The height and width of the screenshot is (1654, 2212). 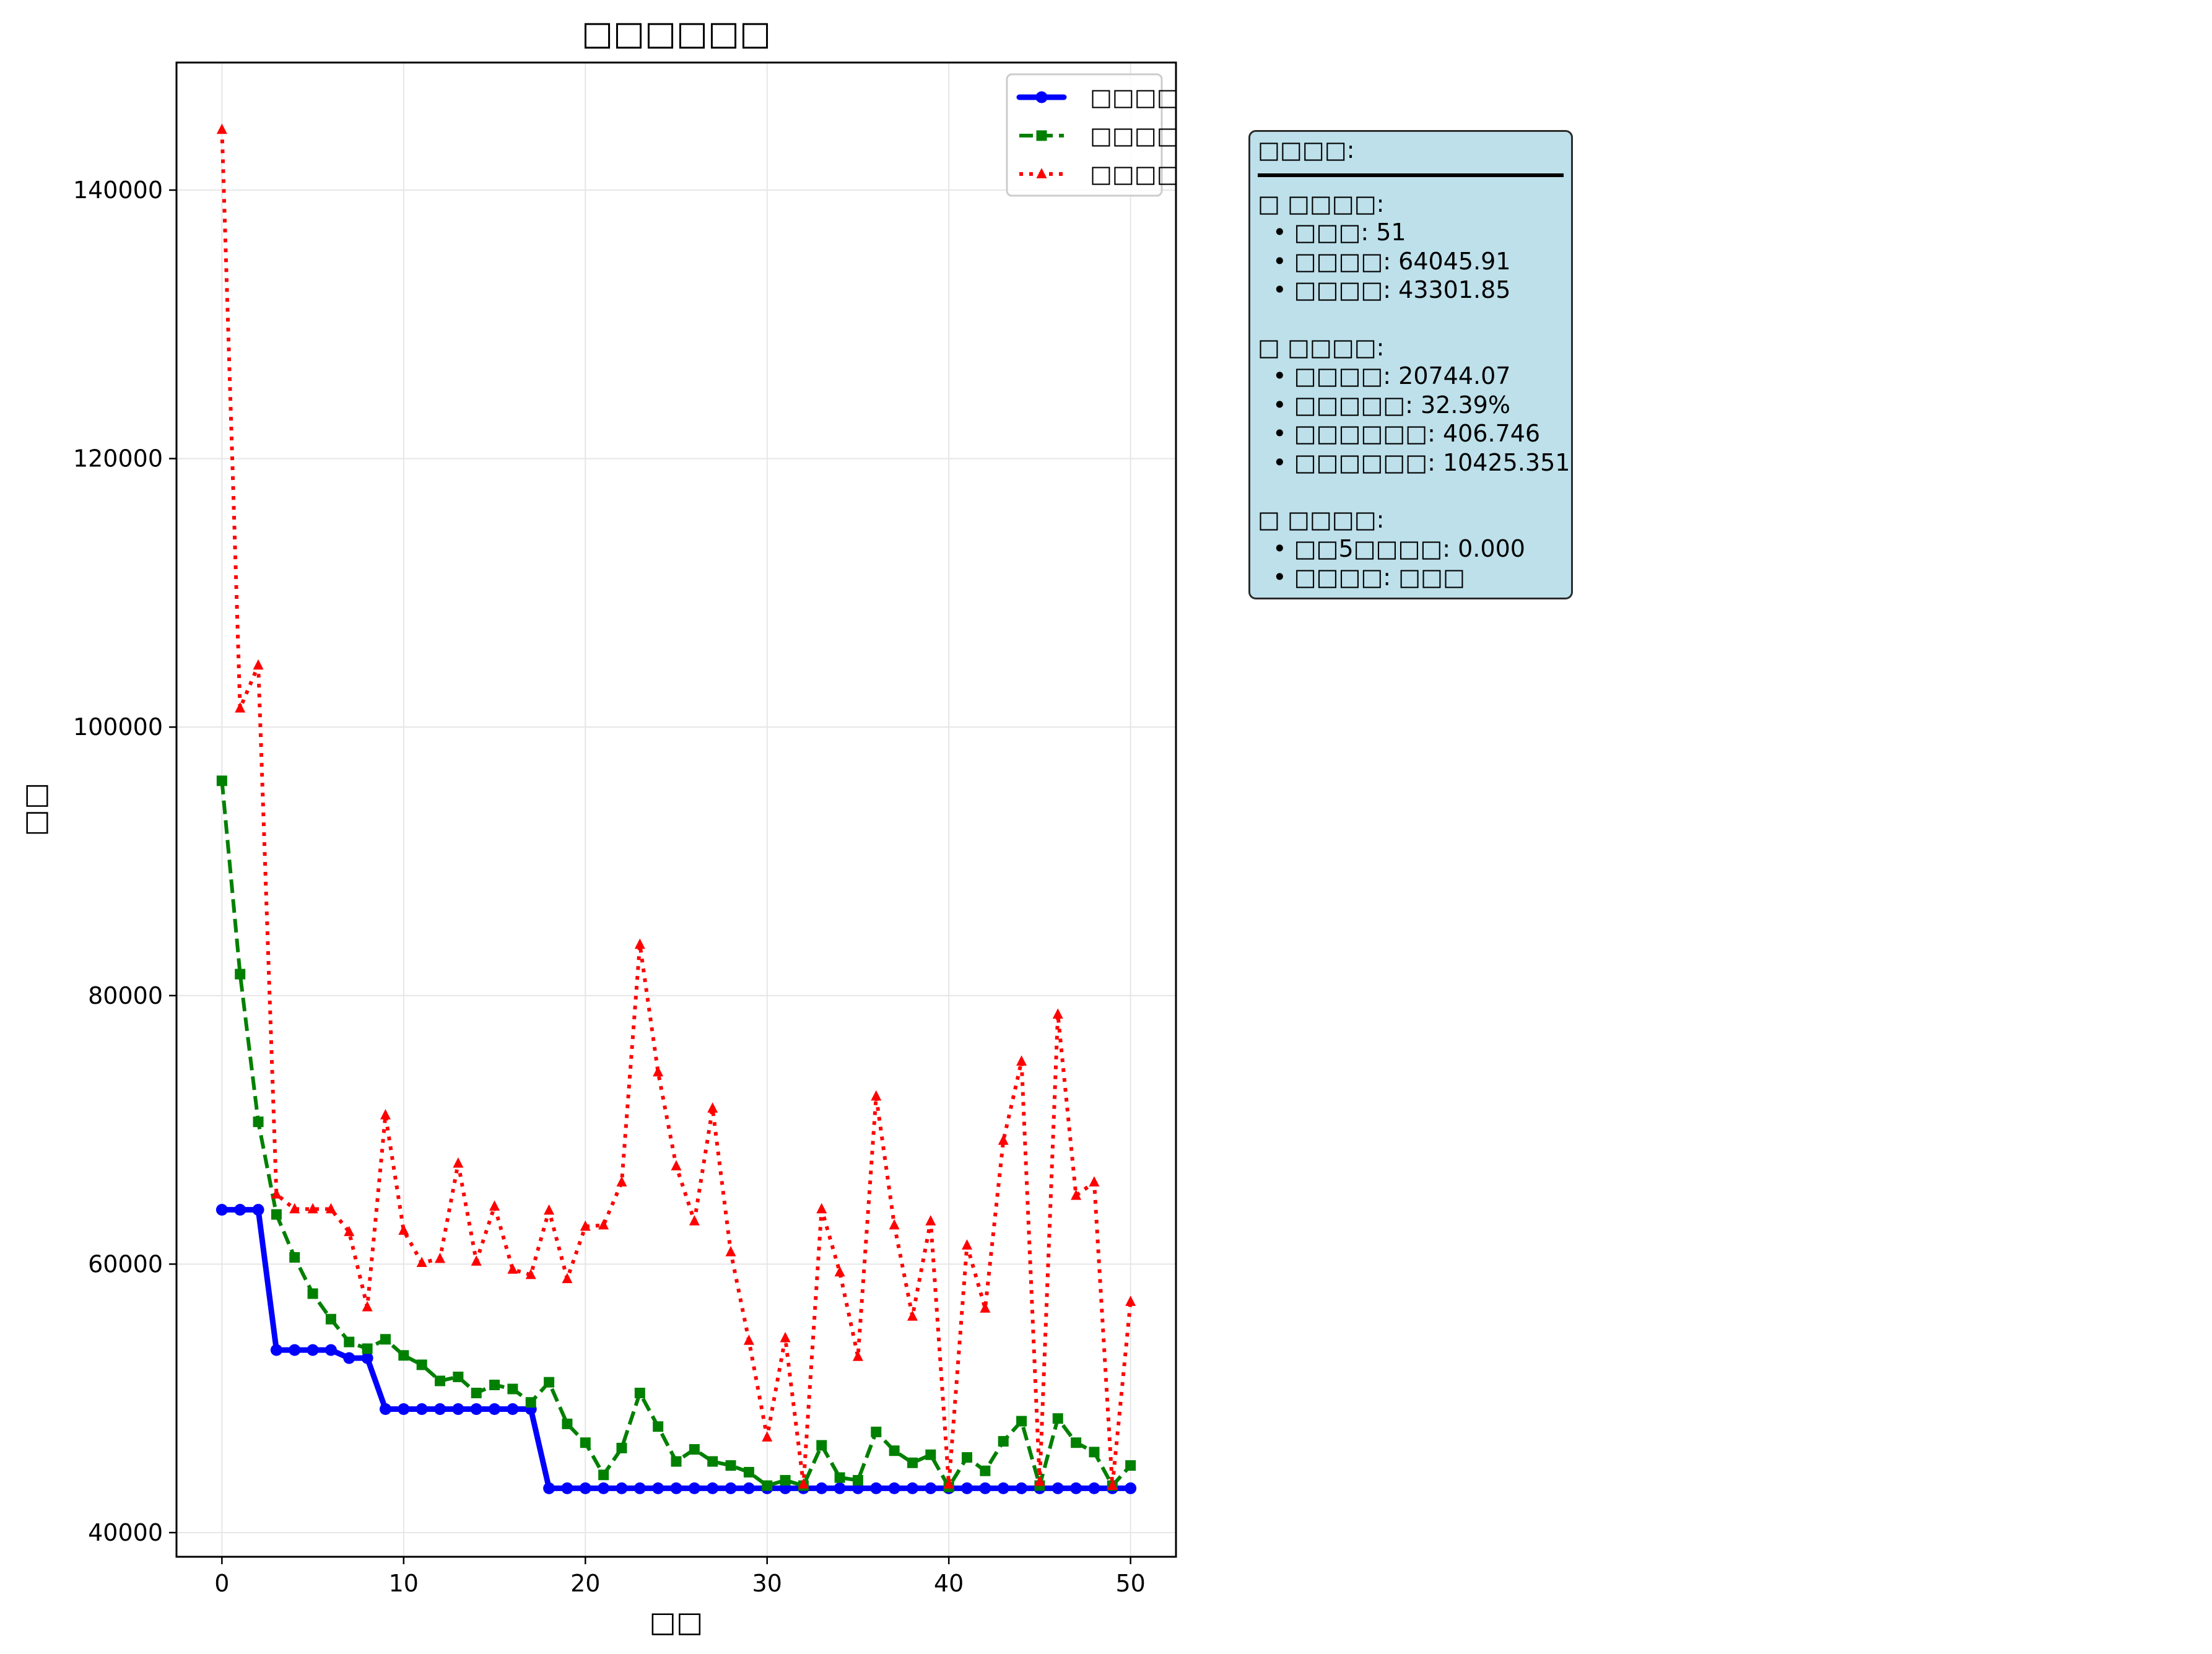 What do you see at coordinates (1391, 548) in the screenshot?
I see `info-item: • □□5□□□□: 0.000` at bounding box center [1391, 548].